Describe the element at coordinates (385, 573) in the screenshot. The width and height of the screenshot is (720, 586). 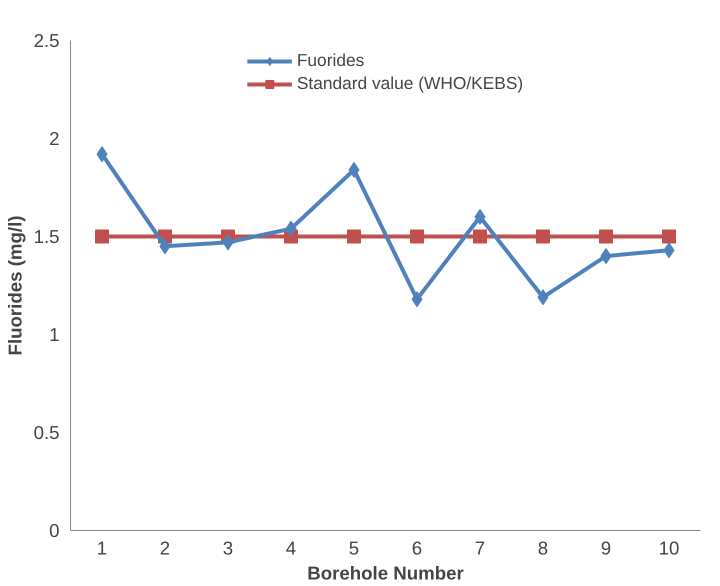
I see `x-axis-title: Borehole Number` at that location.